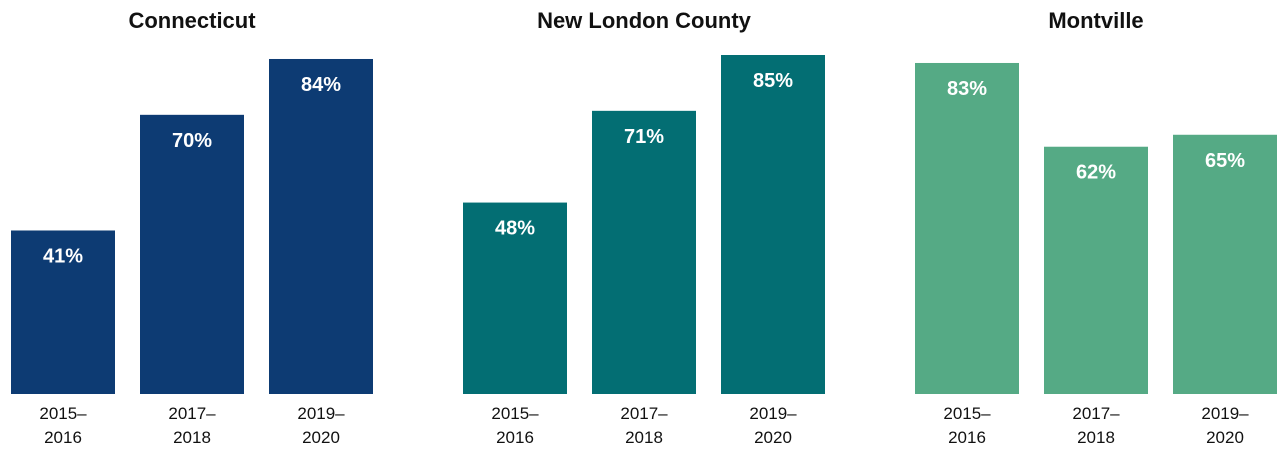 The height and width of the screenshot is (449, 1279). I want to click on data-label-new-london-county-1: 48%, so click(515, 229).